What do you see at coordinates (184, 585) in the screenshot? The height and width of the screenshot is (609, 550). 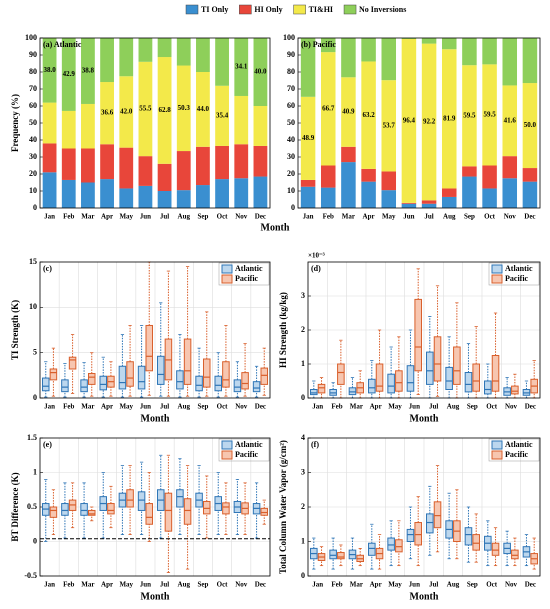 I see `x-tick-label: Aug` at bounding box center [184, 585].